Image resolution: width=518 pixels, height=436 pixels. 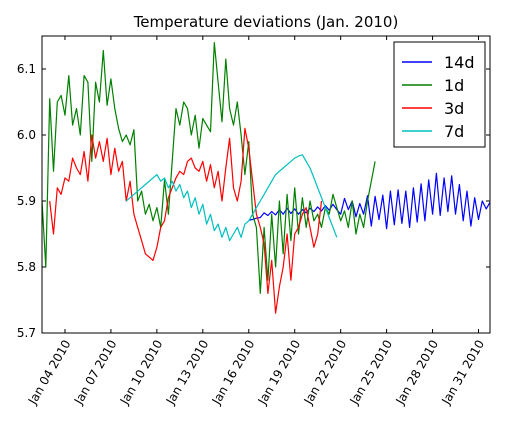 I want to click on x-tick-label: Jan 31 2010, so click(x=463, y=373).